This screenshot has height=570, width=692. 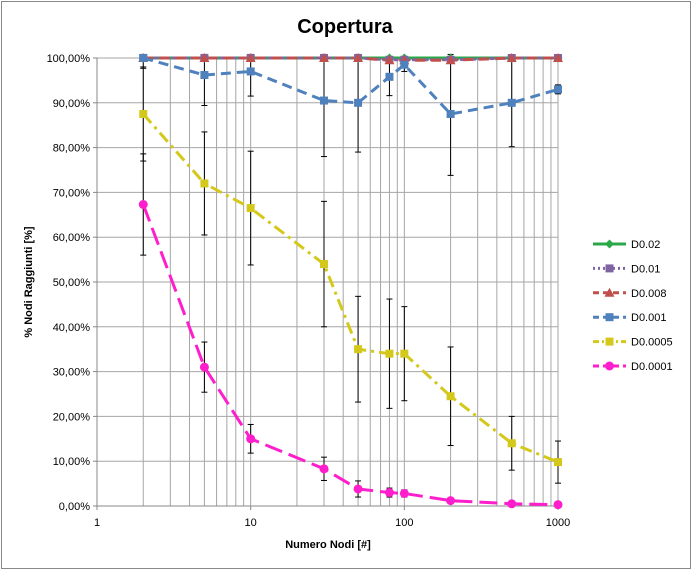 What do you see at coordinates (72, 149) in the screenshot?
I see `y-tick-label: 80,00%` at bounding box center [72, 149].